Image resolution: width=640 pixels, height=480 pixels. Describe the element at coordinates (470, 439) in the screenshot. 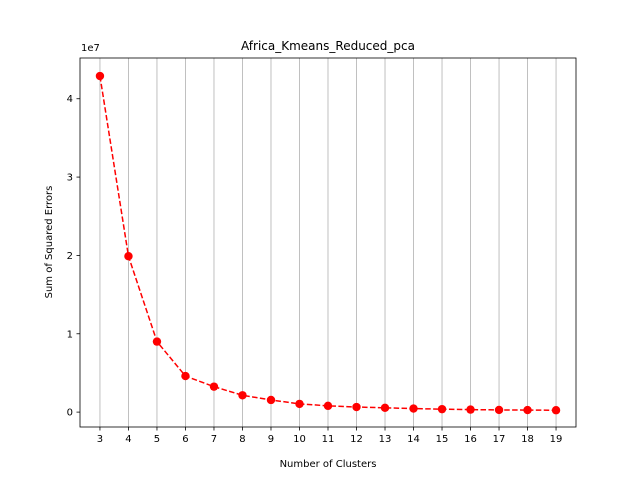

I see `x-tick-label: 16` at that location.